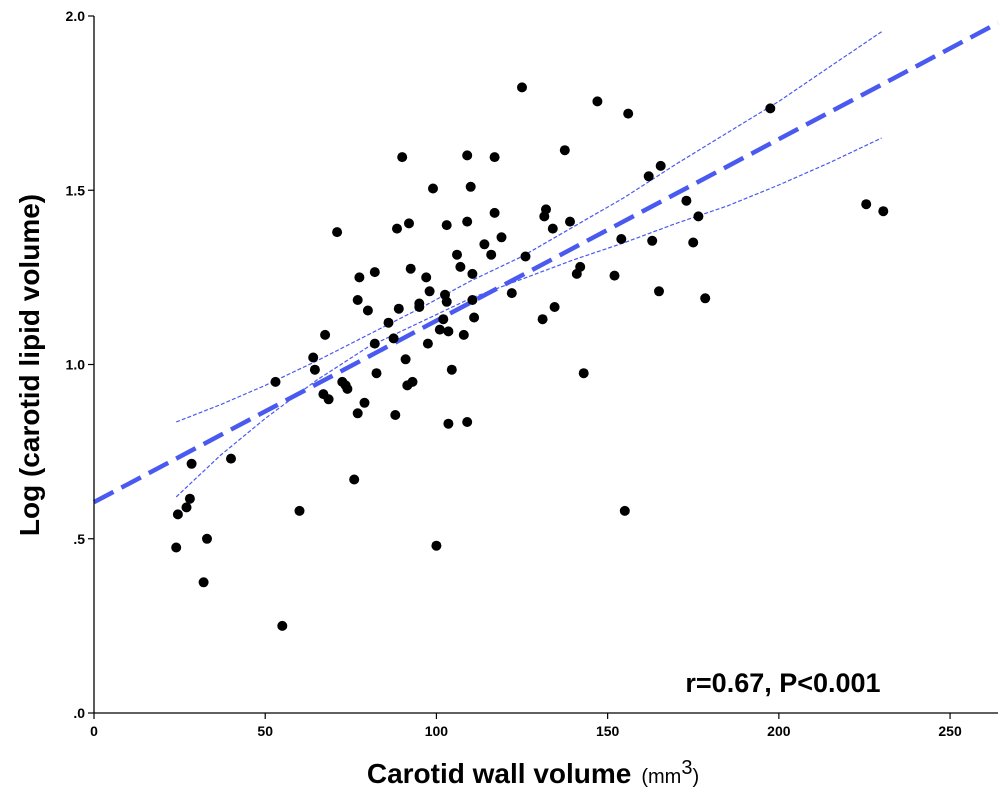 The height and width of the screenshot is (790, 1008). Describe the element at coordinates (608, 731) in the screenshot. I see `x-tick-label: 150` at that location.